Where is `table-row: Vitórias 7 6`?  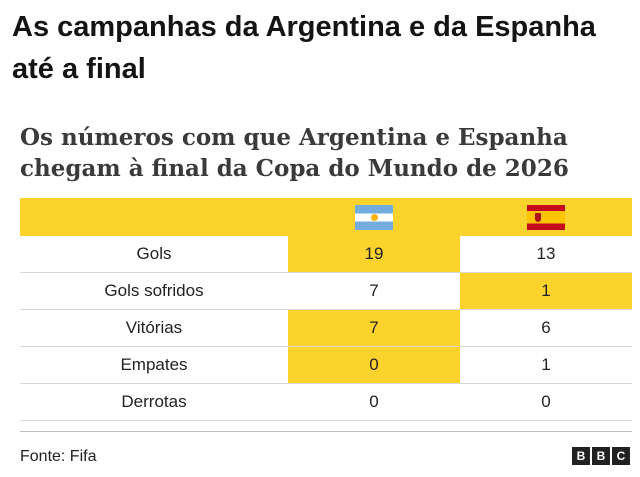 table-row: Vitórias 7 6 is located at coordinates (326, 328).